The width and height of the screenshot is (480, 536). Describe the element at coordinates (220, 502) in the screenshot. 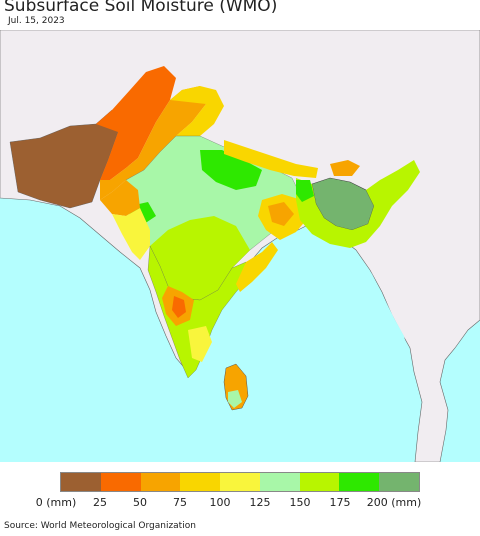

I see `legend-tick-label: 100` at that location.